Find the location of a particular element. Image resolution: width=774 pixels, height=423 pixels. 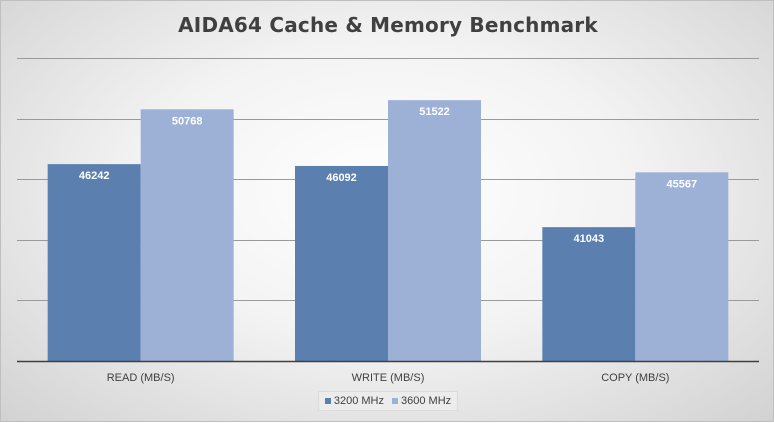

chart-title: AIDA64 Cache & Memory Benchmark is located at coordinates (388, 25).